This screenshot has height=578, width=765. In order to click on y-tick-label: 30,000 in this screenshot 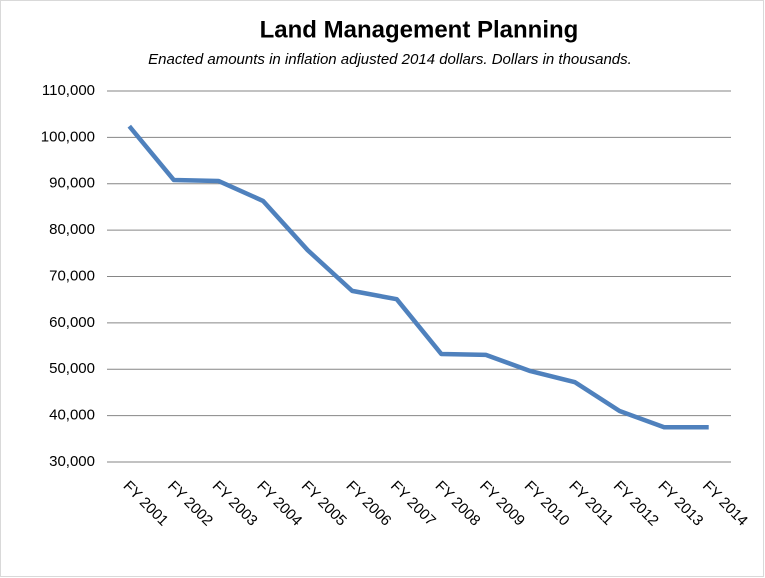, I will do `click(72, 461)`.